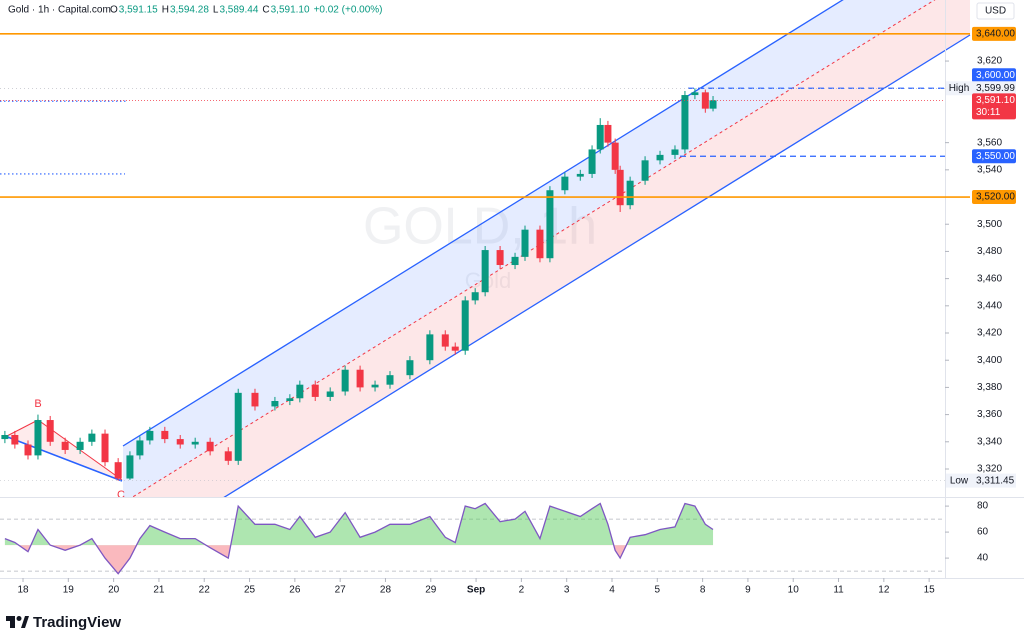 The image size is (1024, 639). I want to click on x-tick-label: 9, so click(748, 590).